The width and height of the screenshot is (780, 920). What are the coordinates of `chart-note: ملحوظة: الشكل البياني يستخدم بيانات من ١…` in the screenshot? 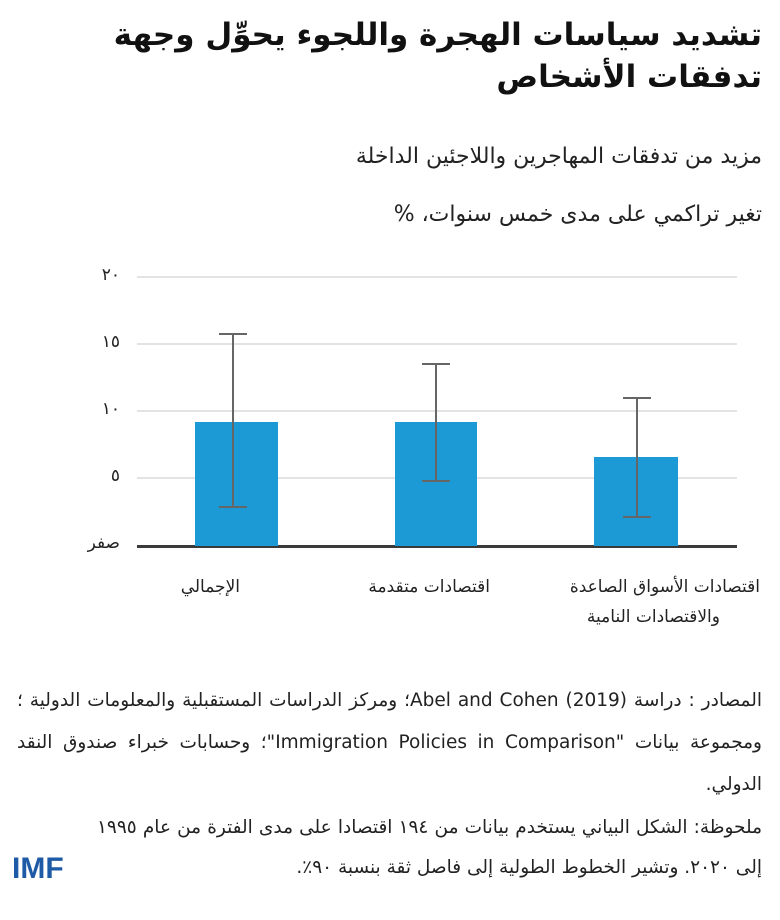 It's located at (429, 847).